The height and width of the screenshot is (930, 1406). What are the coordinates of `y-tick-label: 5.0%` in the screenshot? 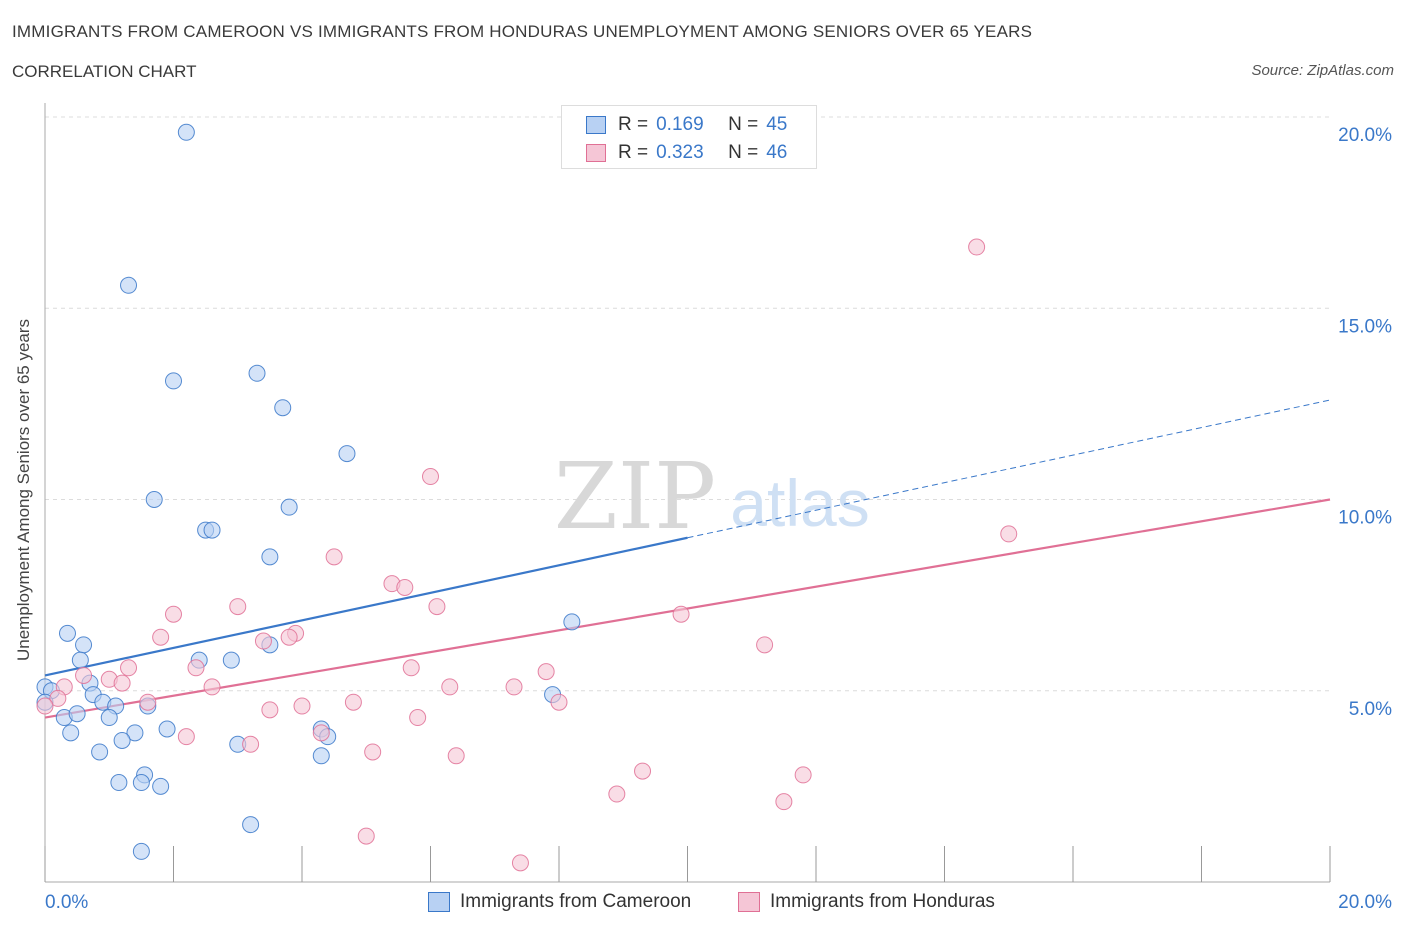 It's located at (1370, 709).